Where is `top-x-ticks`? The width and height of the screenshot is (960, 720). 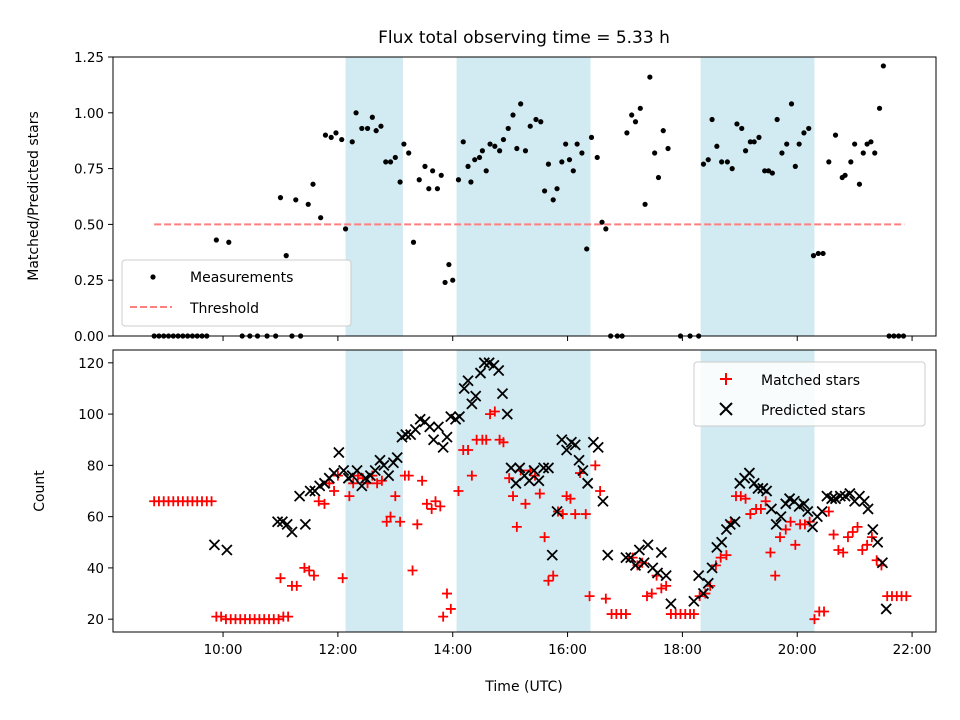
top-x-ticks is located at coordinates (567, 338).